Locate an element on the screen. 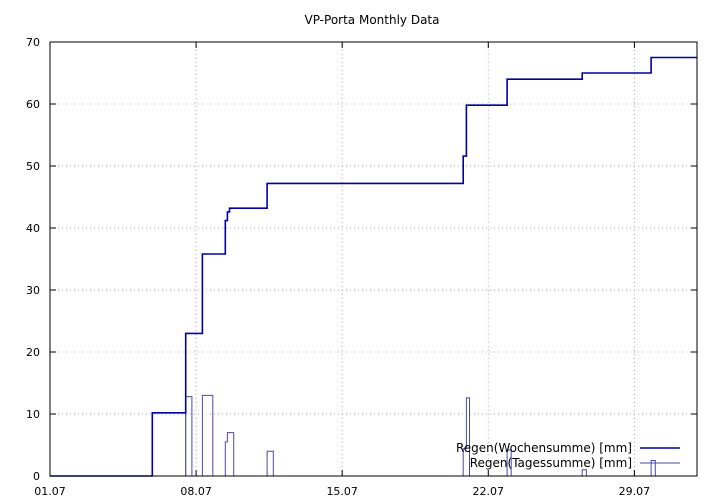  y-tick-label: 30 is located at coordinates (33, 290).